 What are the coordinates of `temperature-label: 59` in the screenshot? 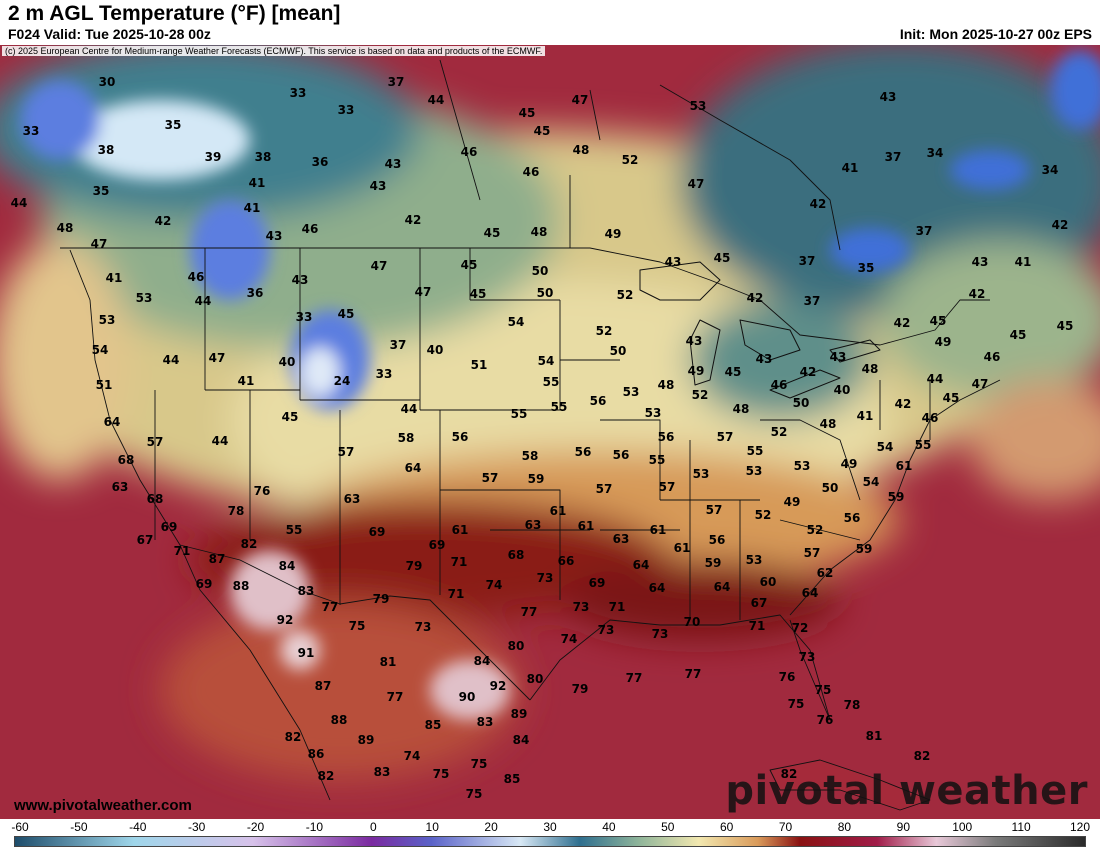 It's located at (864, 549).